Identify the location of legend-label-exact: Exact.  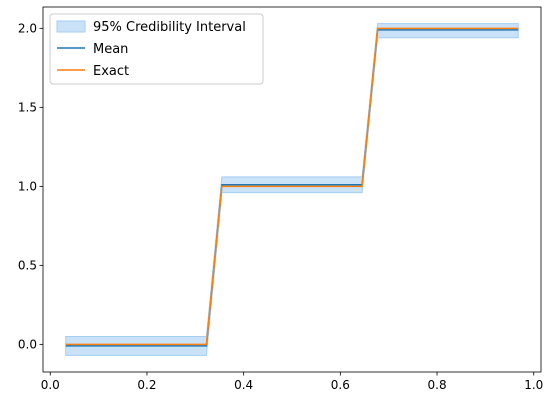
(111, 71).